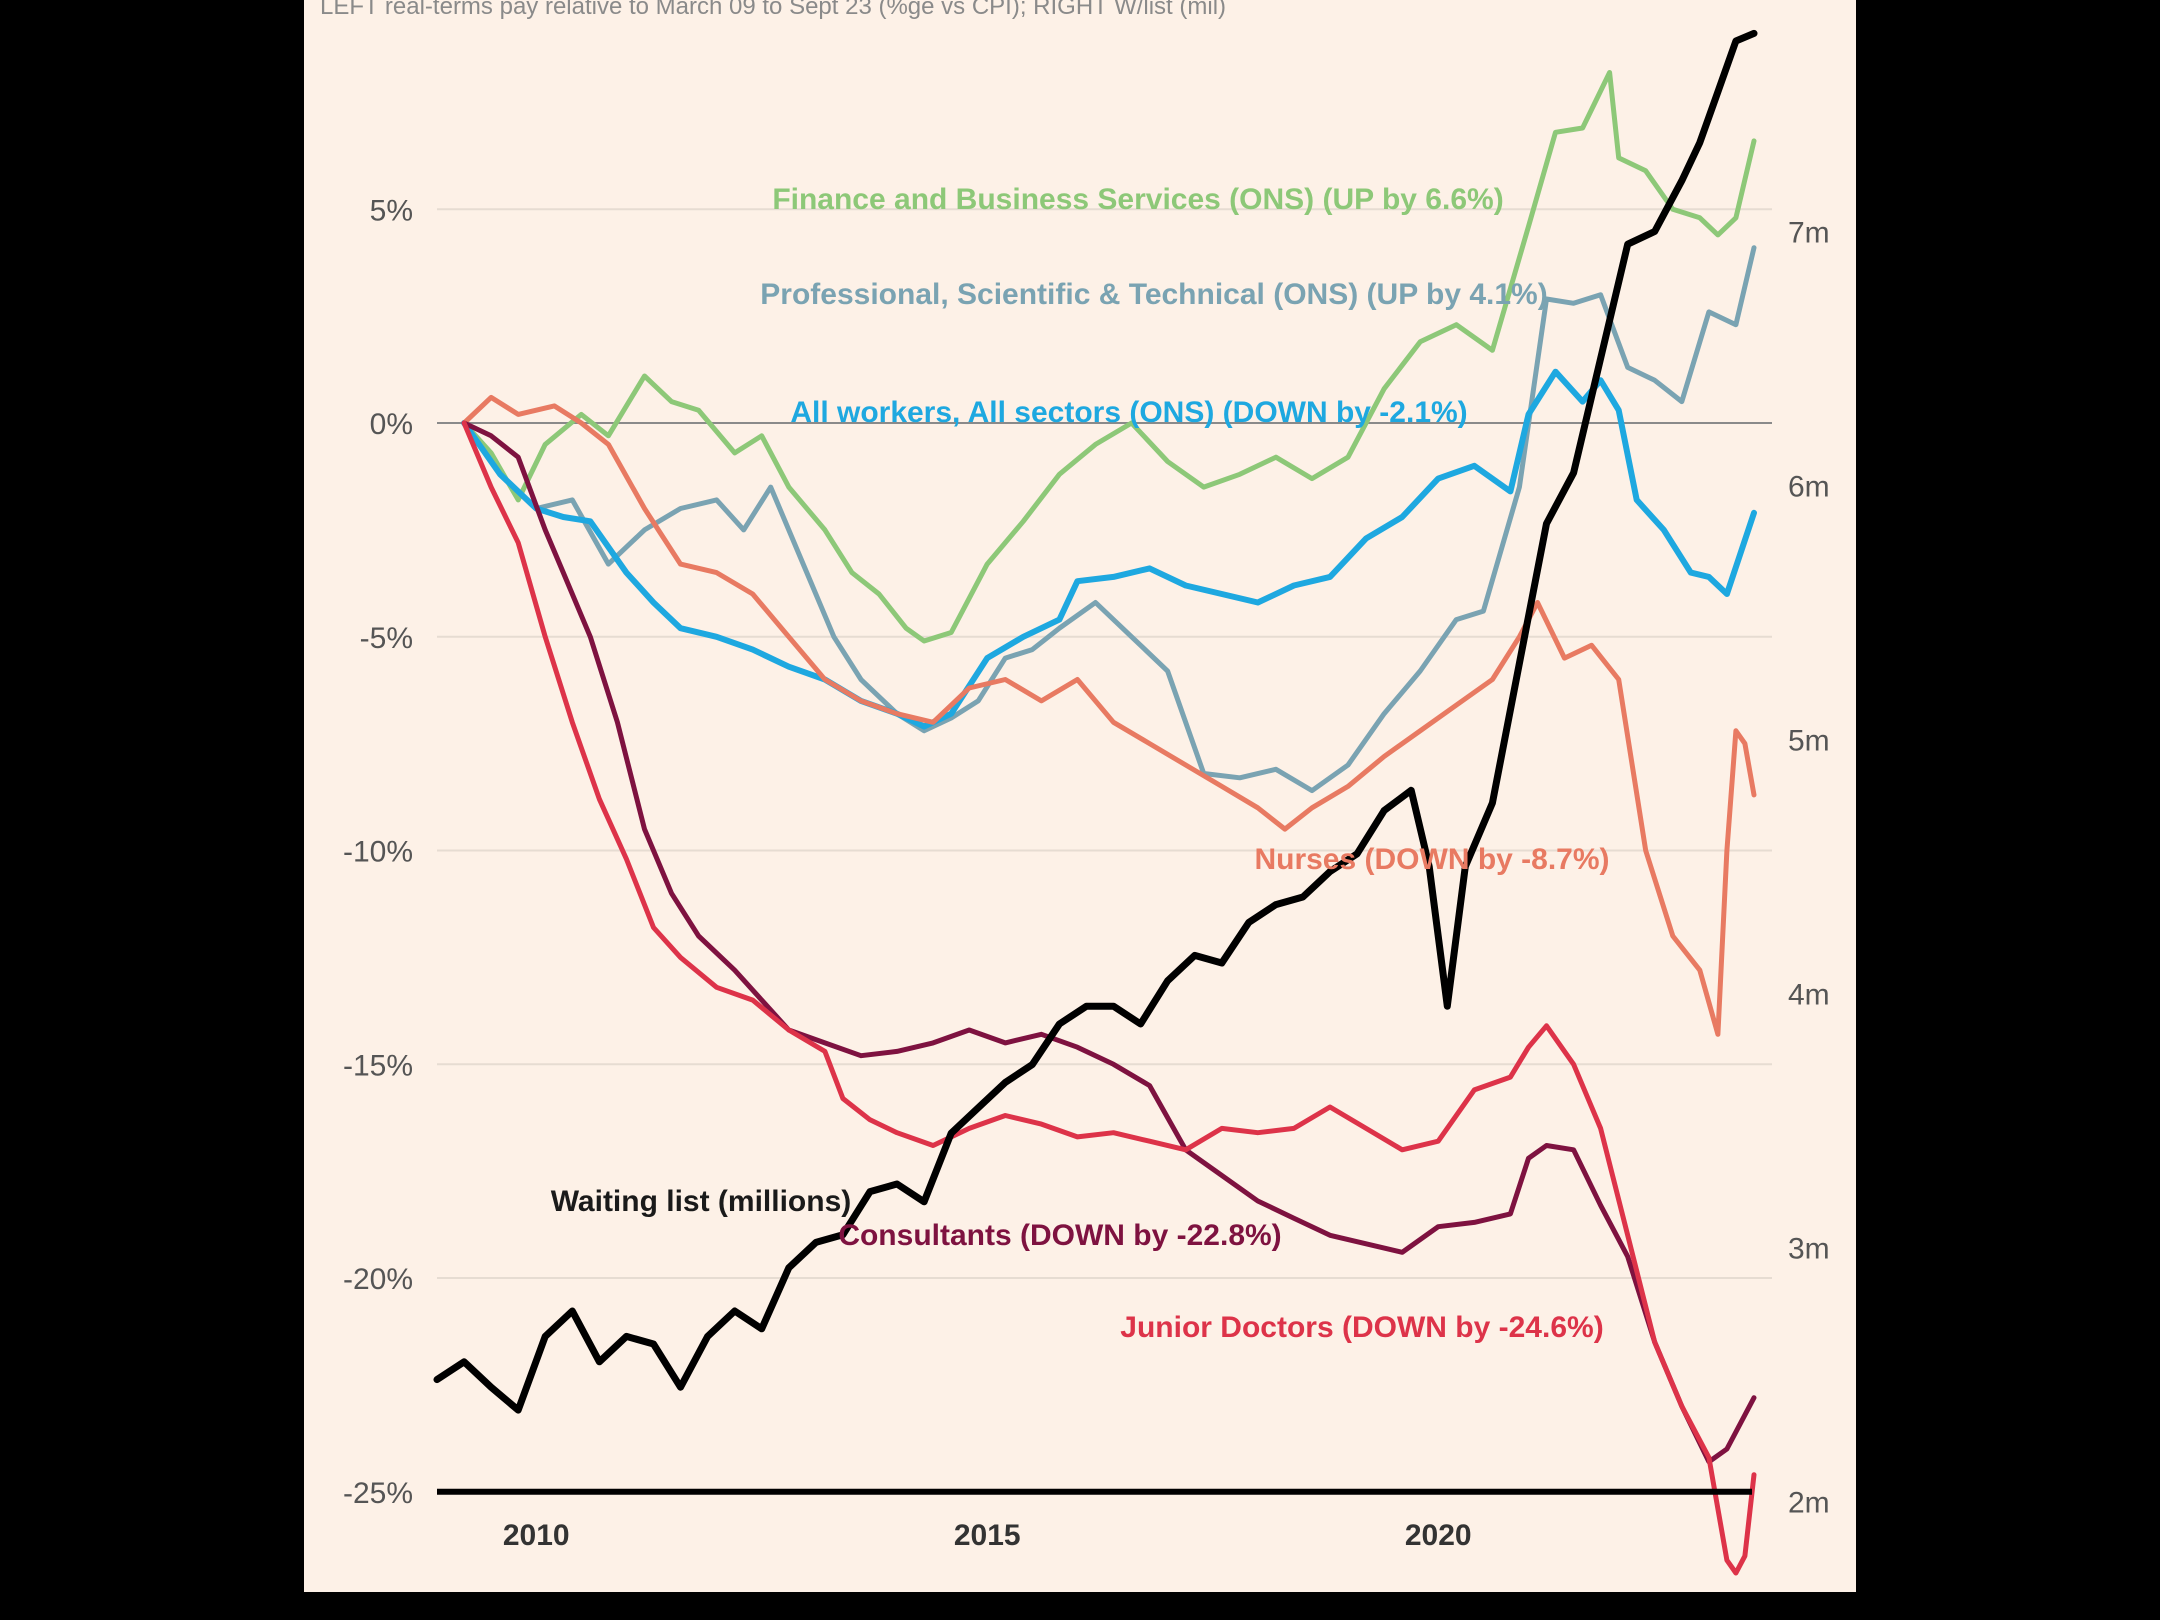 The width and height of the screenshot is (2160, 1620). What do you see at coordinates (1809, 868) in the screenshot?
I see `y-axis-right: 7m 6m 5m 4m 3m 2m` at bounding box center [1809, 868].